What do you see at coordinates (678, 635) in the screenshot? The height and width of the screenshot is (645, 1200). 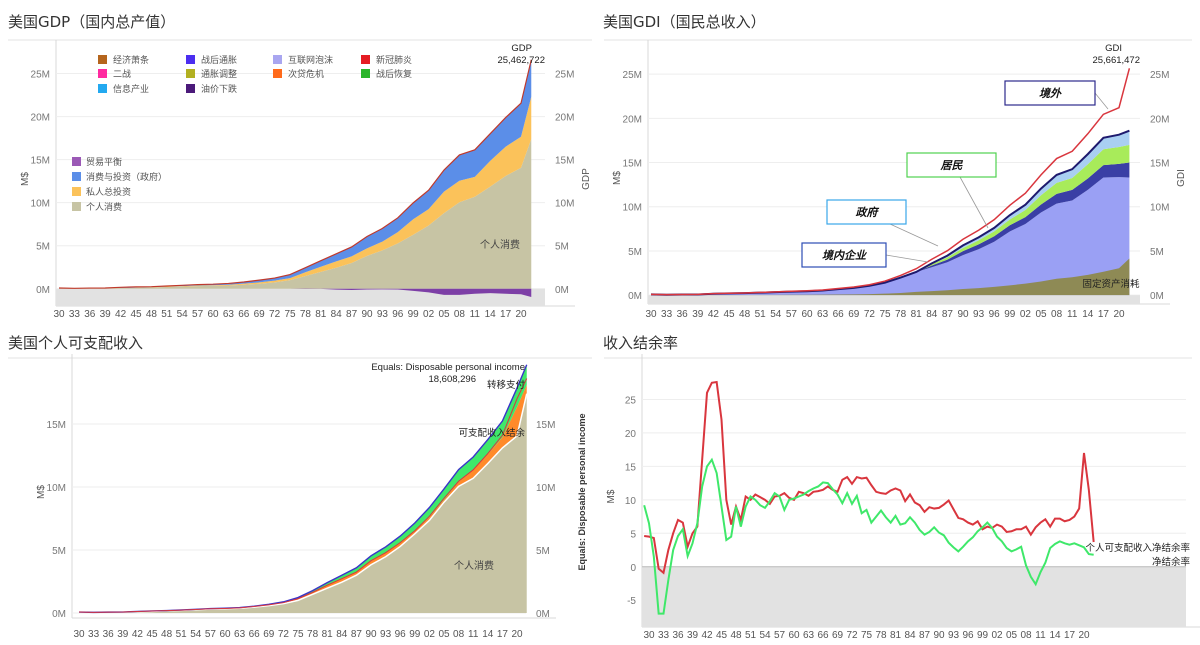 I see `x-tick-label: 36` at bounding box center [678, 635].